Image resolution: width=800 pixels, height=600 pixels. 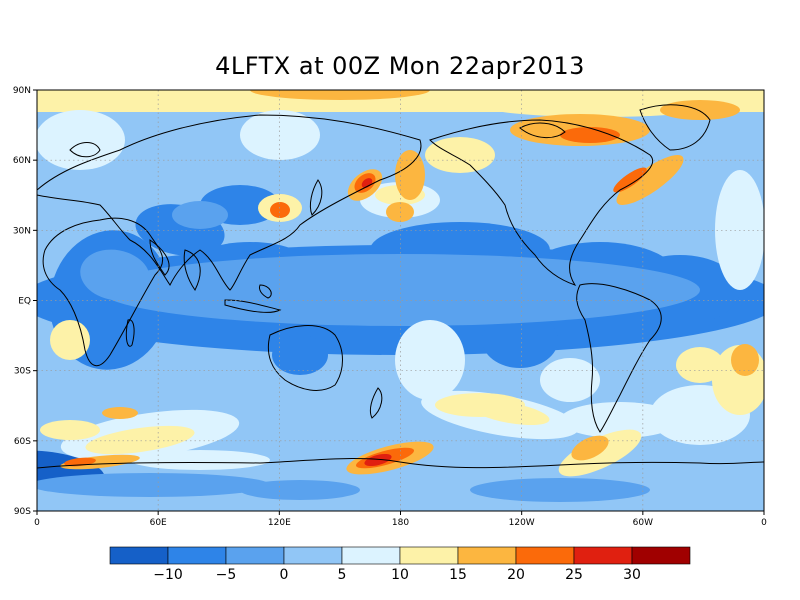 I want to click on colorbar-label: −5, so click(x=226, y=575).